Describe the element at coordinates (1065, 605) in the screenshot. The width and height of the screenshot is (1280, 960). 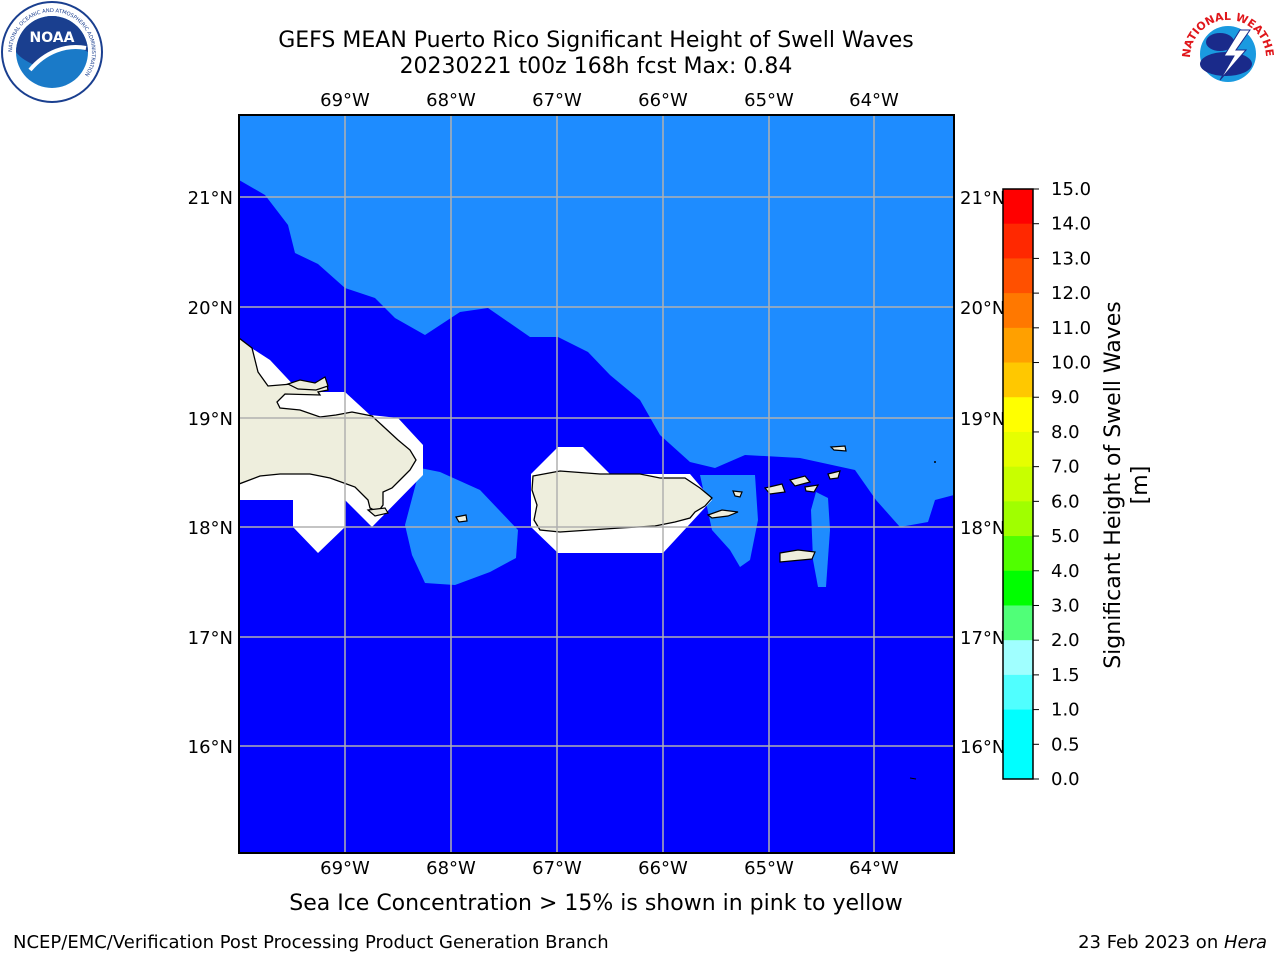
I see `colorbar-tick-label: 3.0` at that location.